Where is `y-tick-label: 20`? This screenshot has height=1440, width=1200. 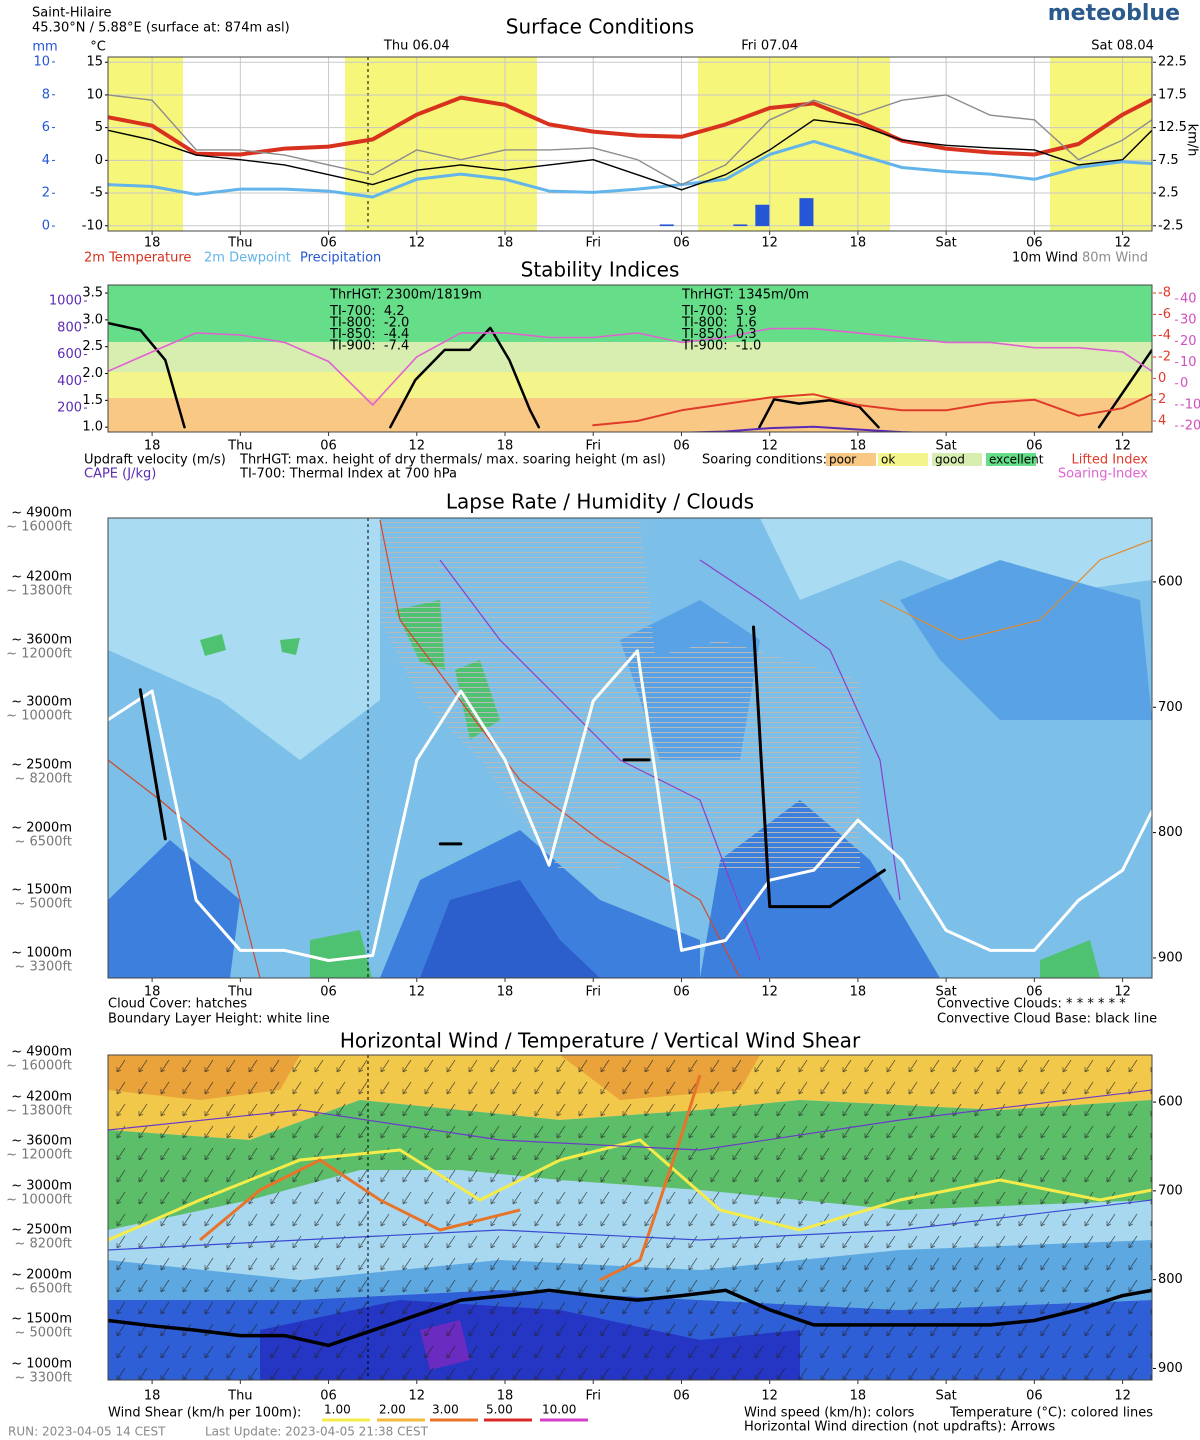
y-tick-label: 20 is located at coordinates (1188, 341).